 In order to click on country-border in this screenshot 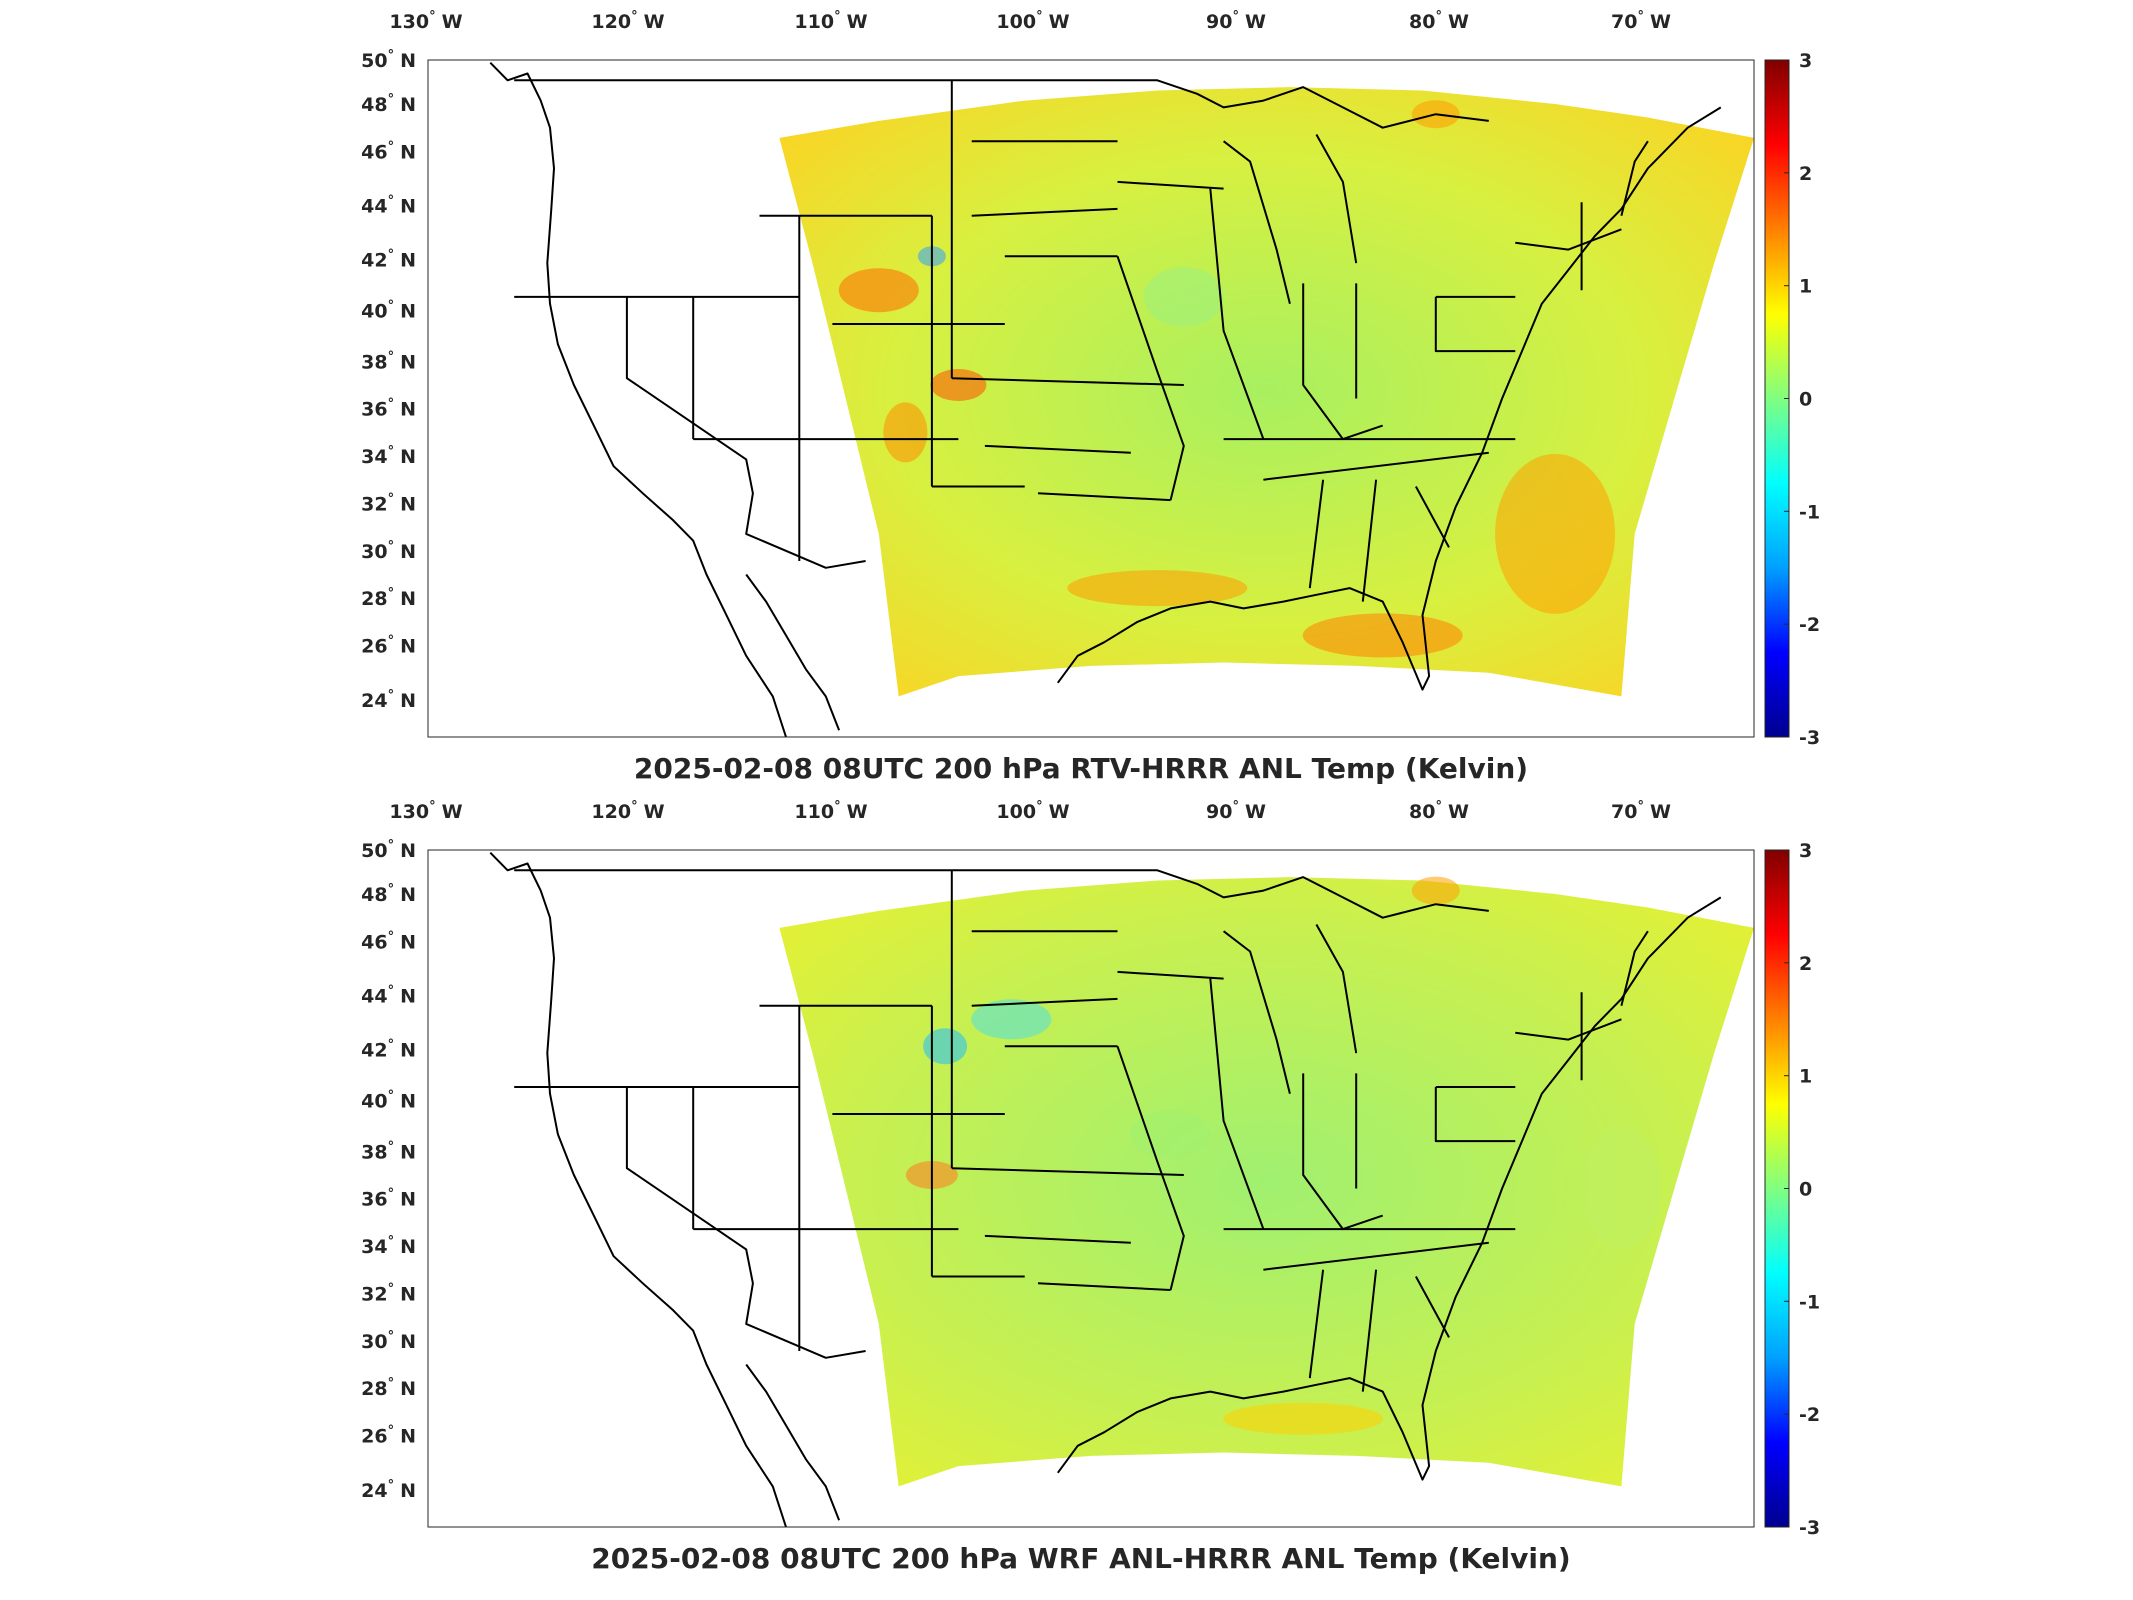, I will do `click(1001, 894)`.